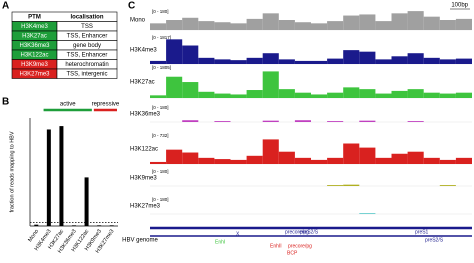 This screenshot has height=263, width=474. I want to click on loc-cell, so click(87, 73).